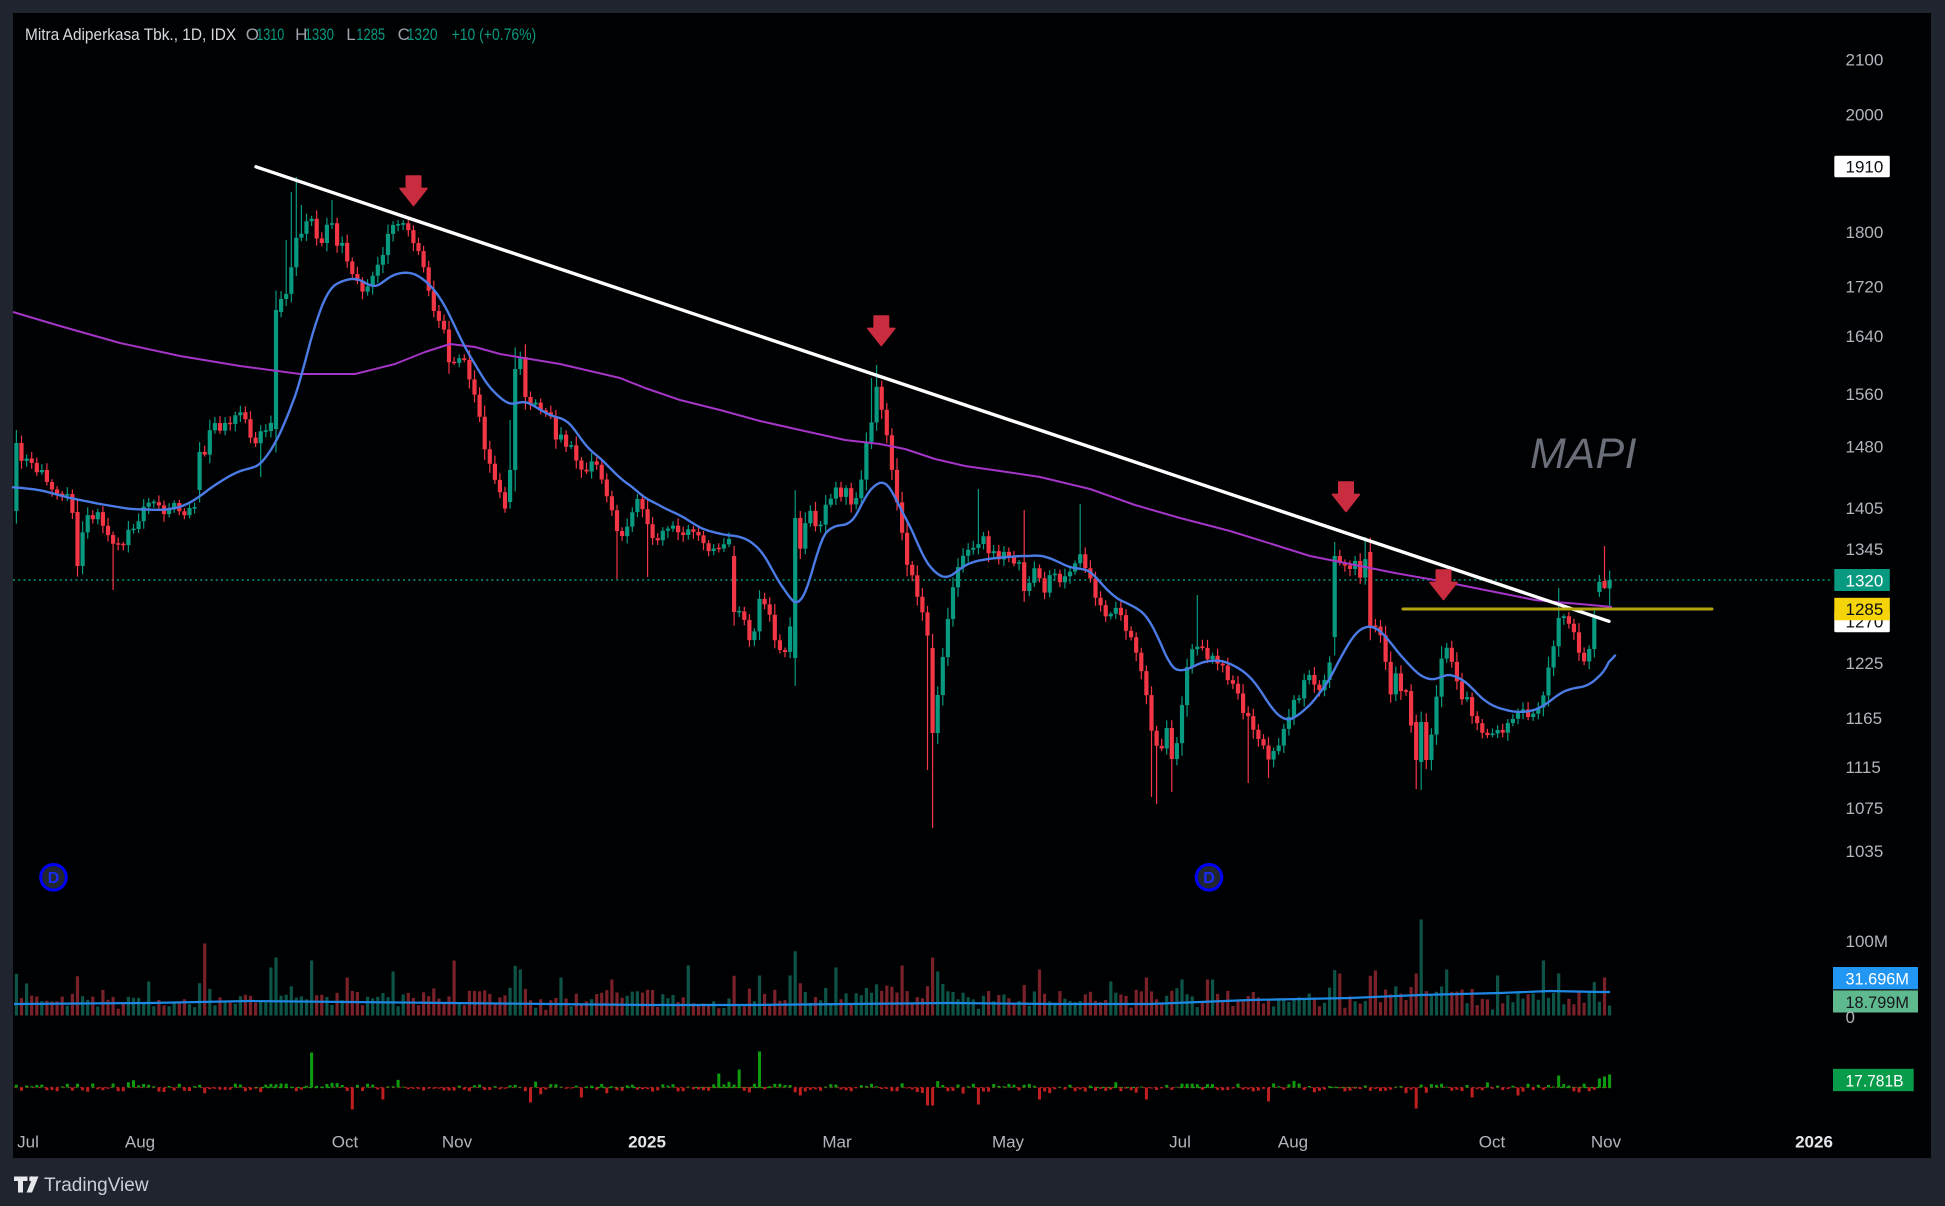  What do you see at coordinates (301, 34) in the screenshot?
I see `svg-text: H` at bounding box center [301, 34].